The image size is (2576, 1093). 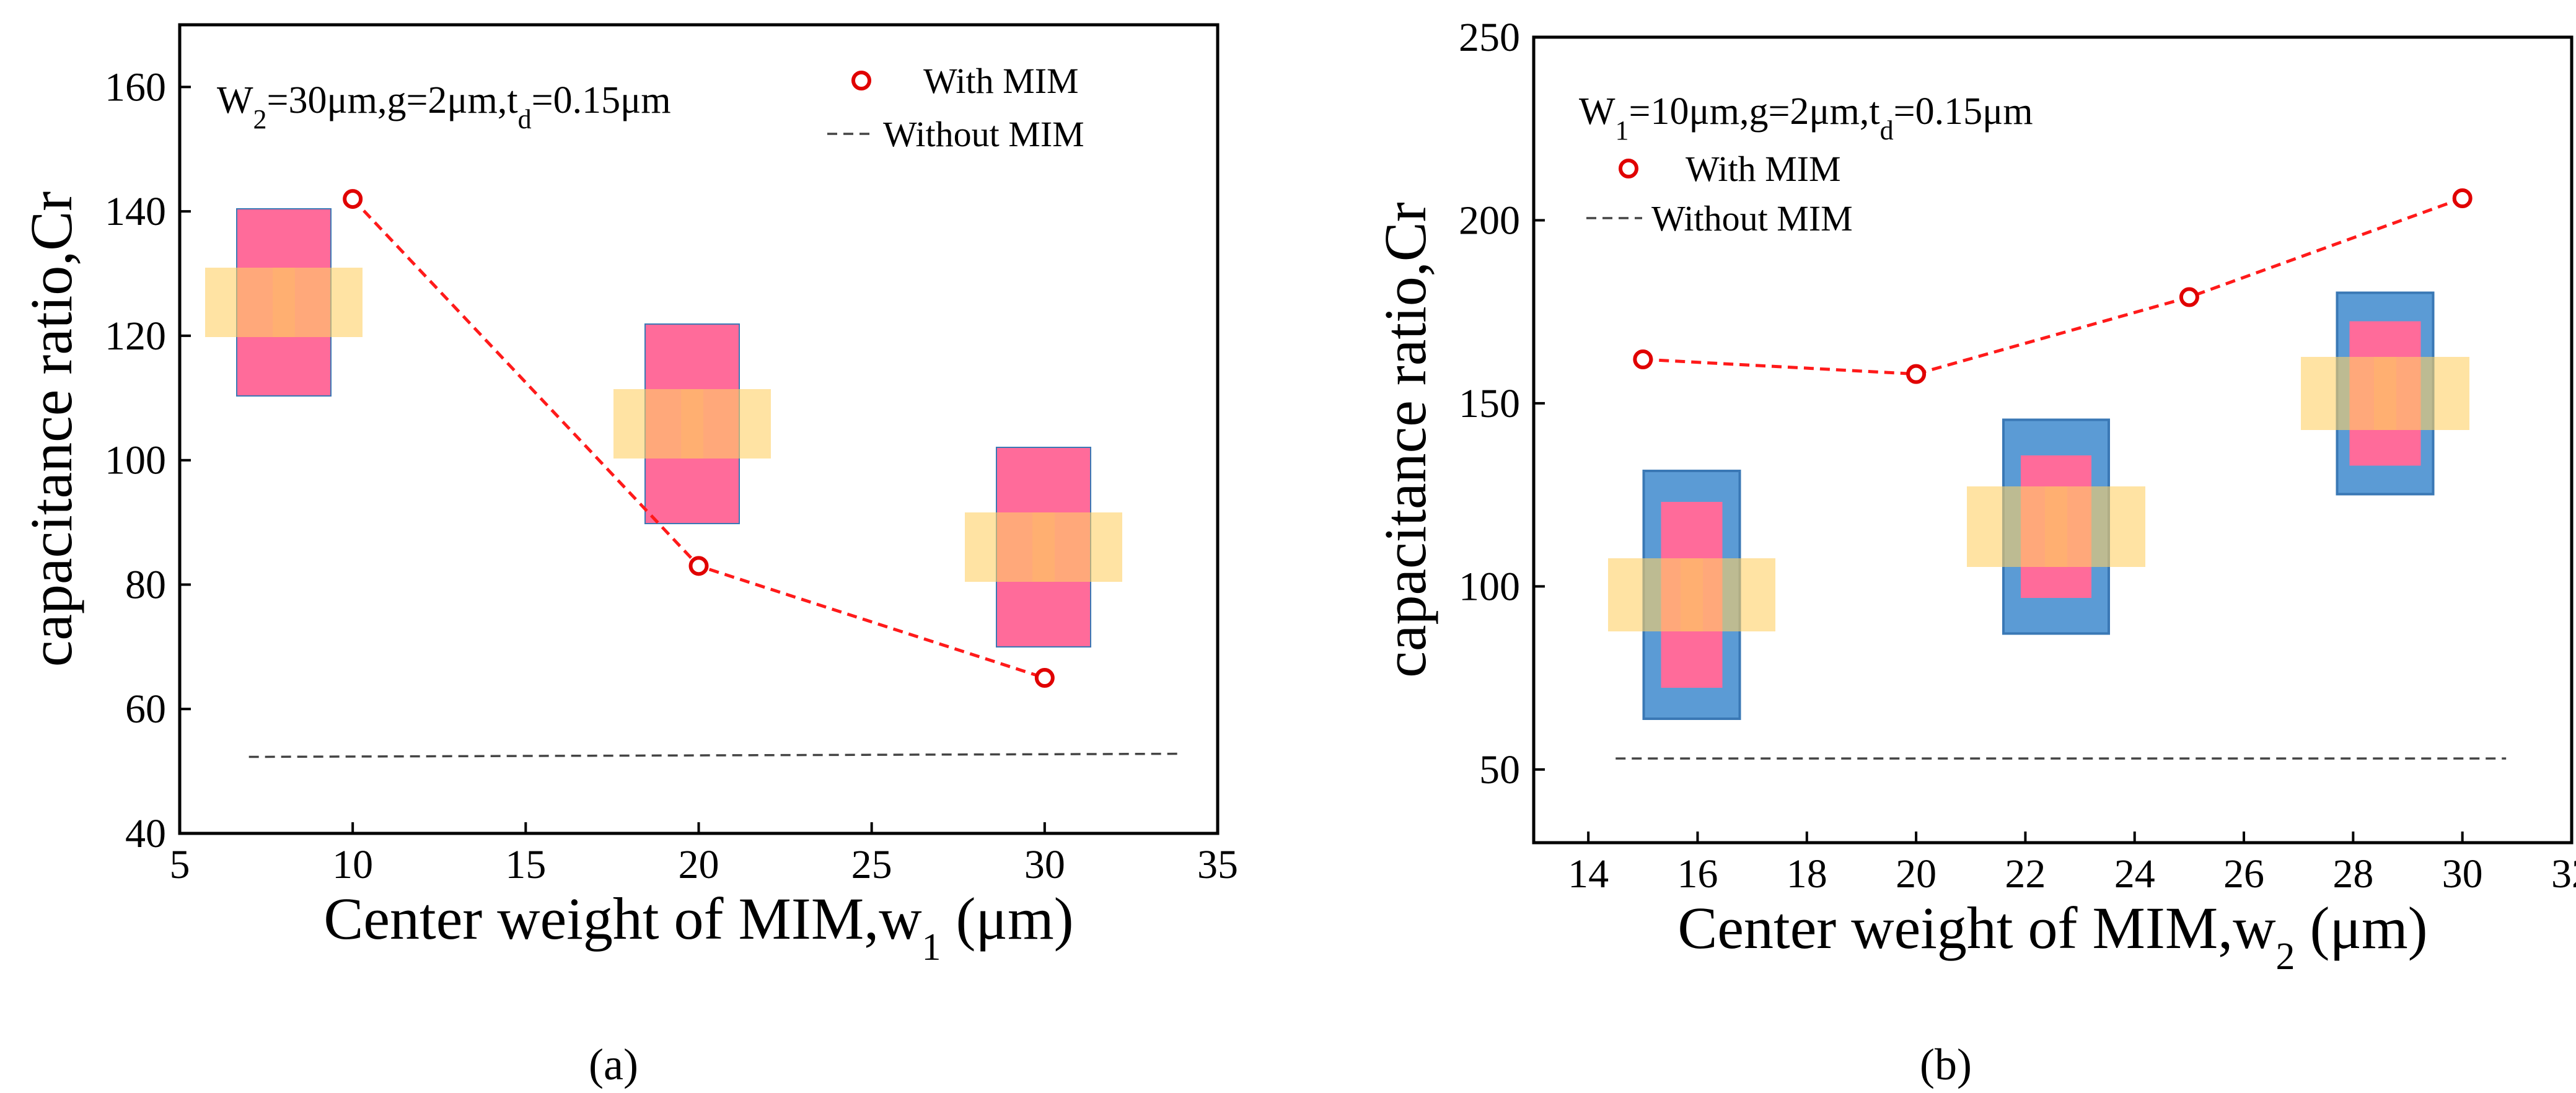 What do you see at coordinates (1500, 770) in the screenshot?
I see `y-tick-label: 50` at bounding box center [1500, 770].